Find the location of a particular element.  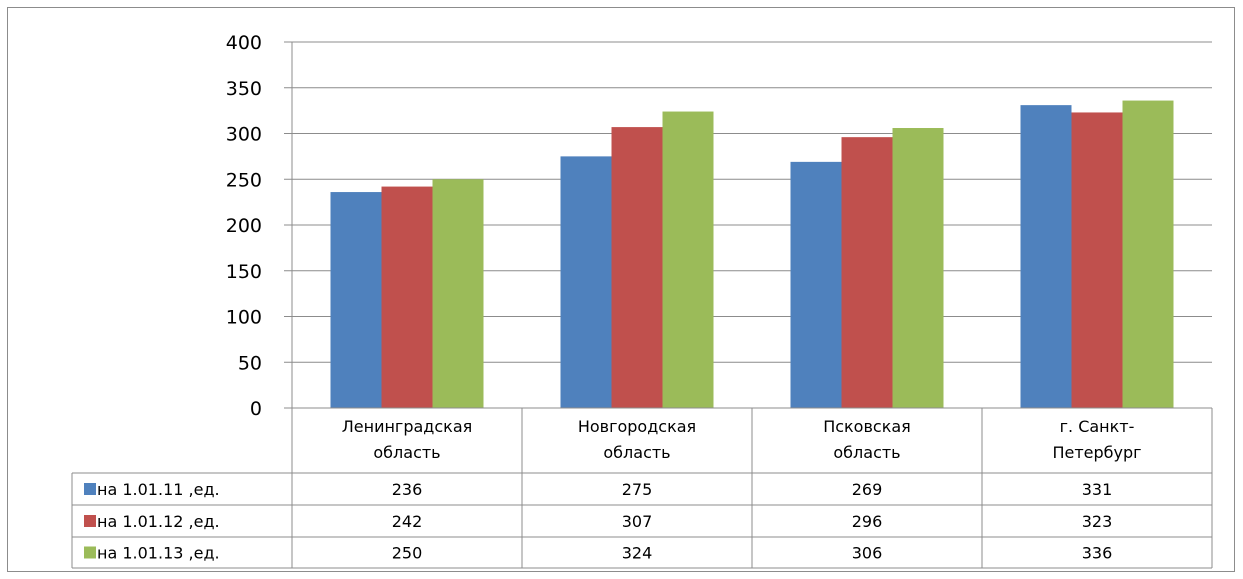

data-label: 336 is located at coordinates (1097, 553).